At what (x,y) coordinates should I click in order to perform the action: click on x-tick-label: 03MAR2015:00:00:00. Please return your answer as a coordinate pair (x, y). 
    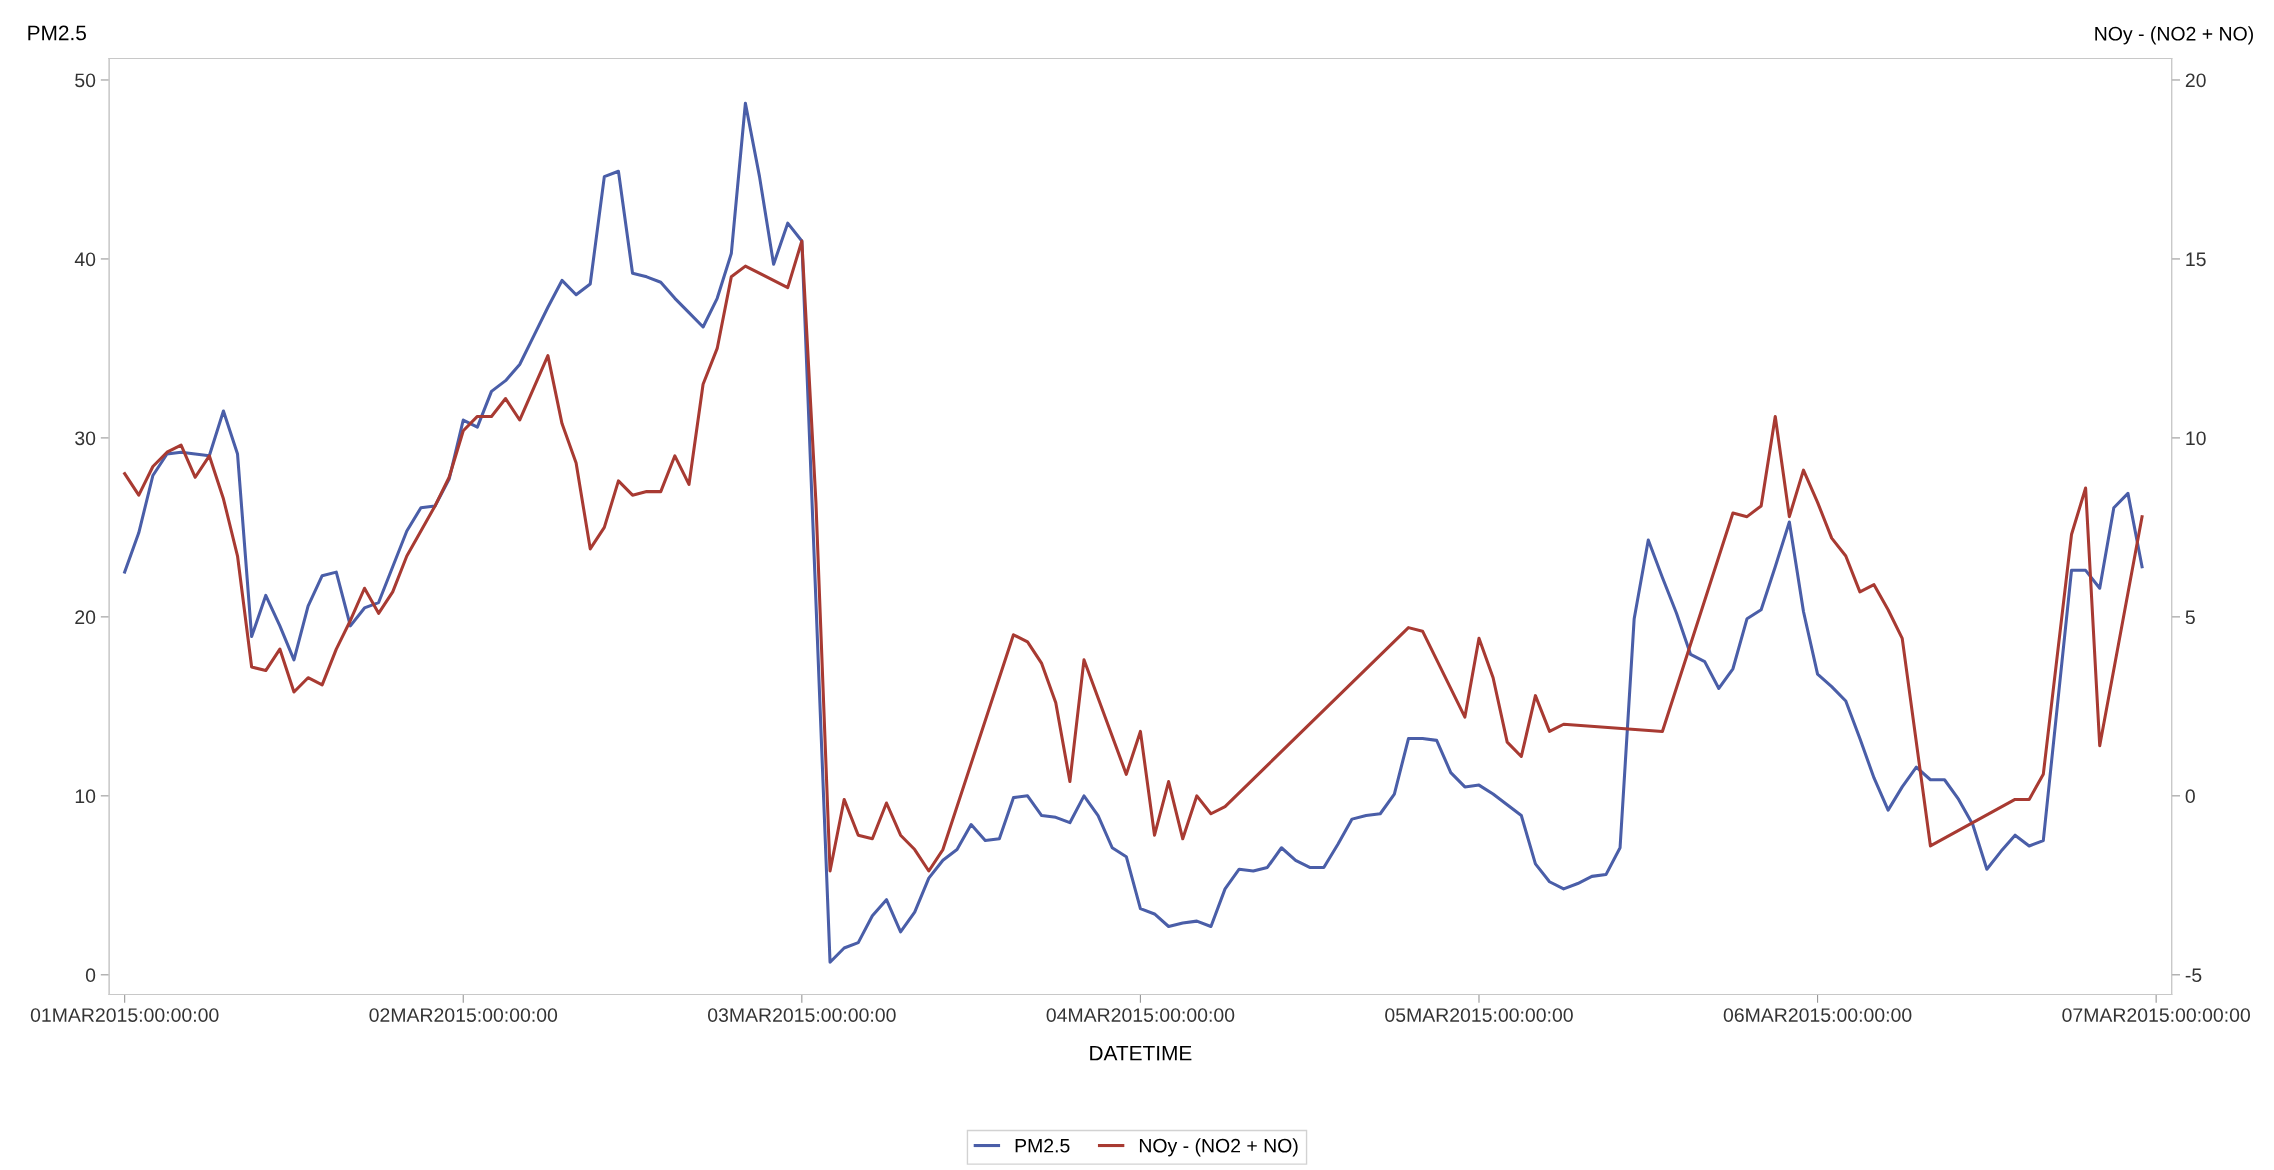
    Looking at the image, I should click on (802, 1015).